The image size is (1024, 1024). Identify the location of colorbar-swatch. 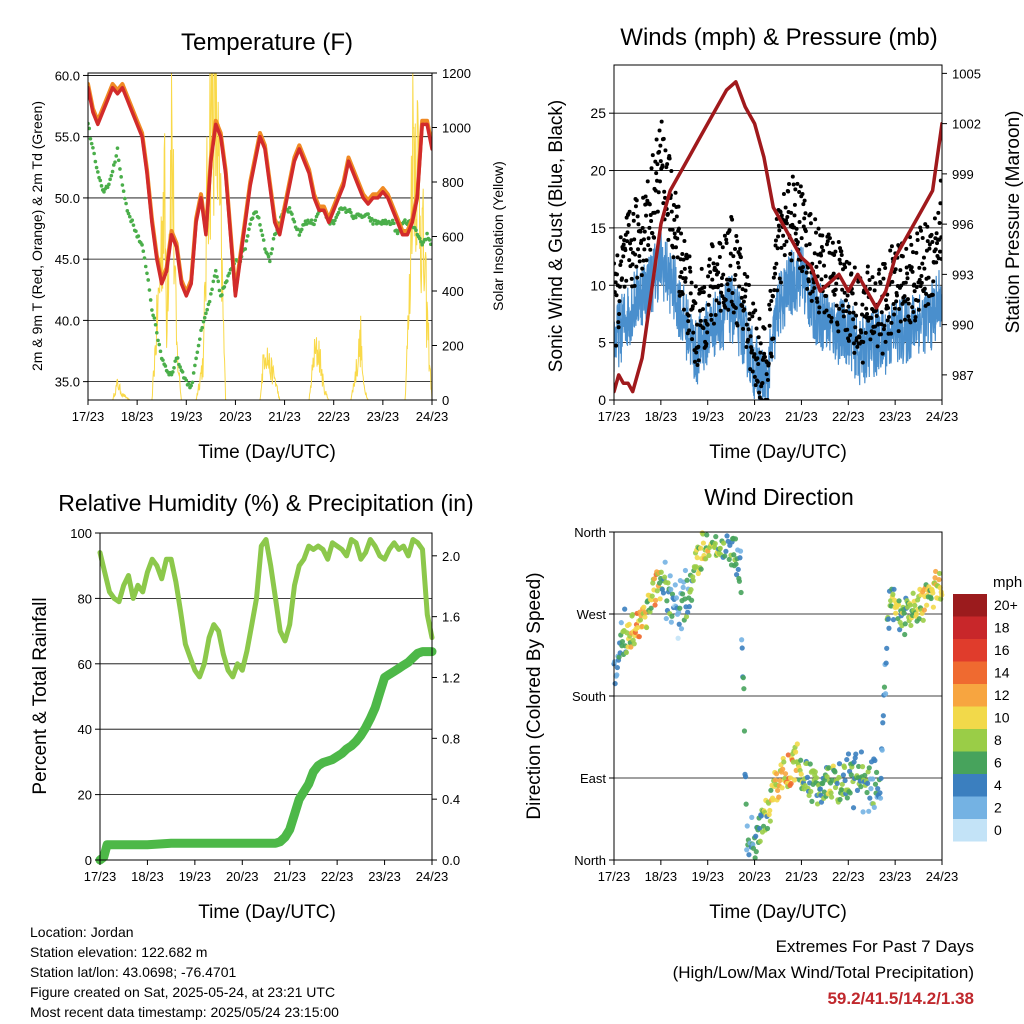
(970, 695).